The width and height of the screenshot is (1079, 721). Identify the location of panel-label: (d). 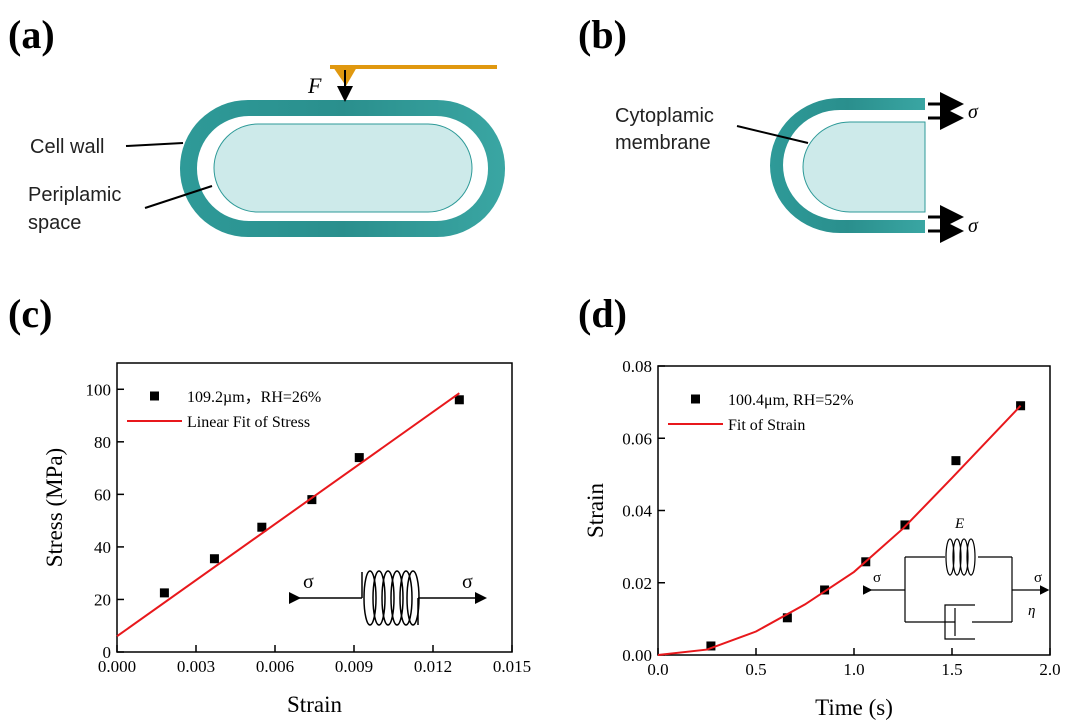
(602, 313).